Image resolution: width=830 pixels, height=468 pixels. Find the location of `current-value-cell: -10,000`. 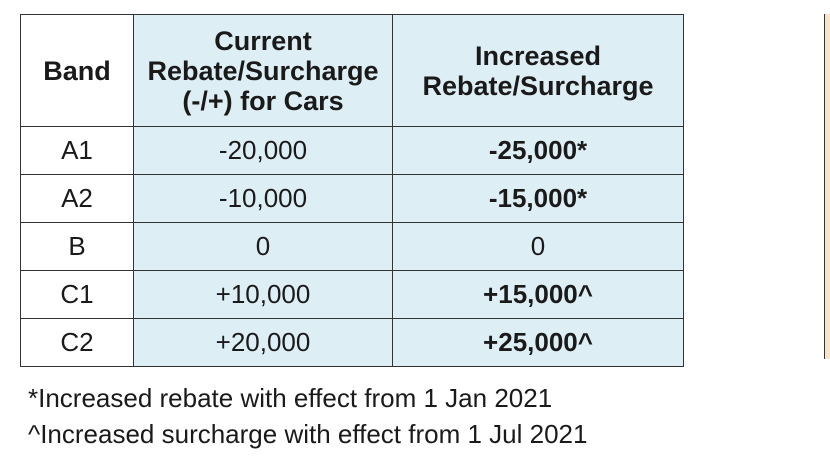

current-value-cell: -10,000 is located at coordinates (263, 198).